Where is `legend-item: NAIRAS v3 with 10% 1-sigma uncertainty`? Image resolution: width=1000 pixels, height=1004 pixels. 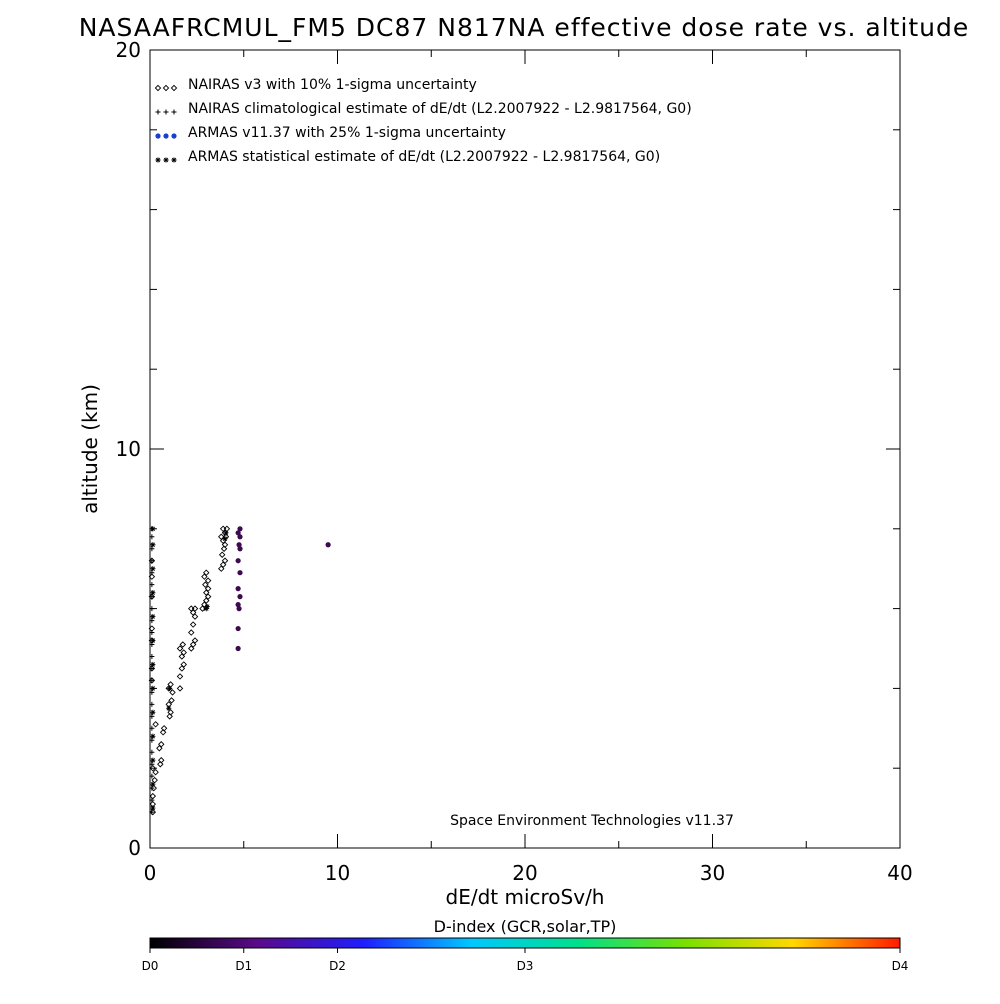 legend-item: NAIRAS v3 with 10% 1-sigma uncertainty is located at coordinates (315, 85).